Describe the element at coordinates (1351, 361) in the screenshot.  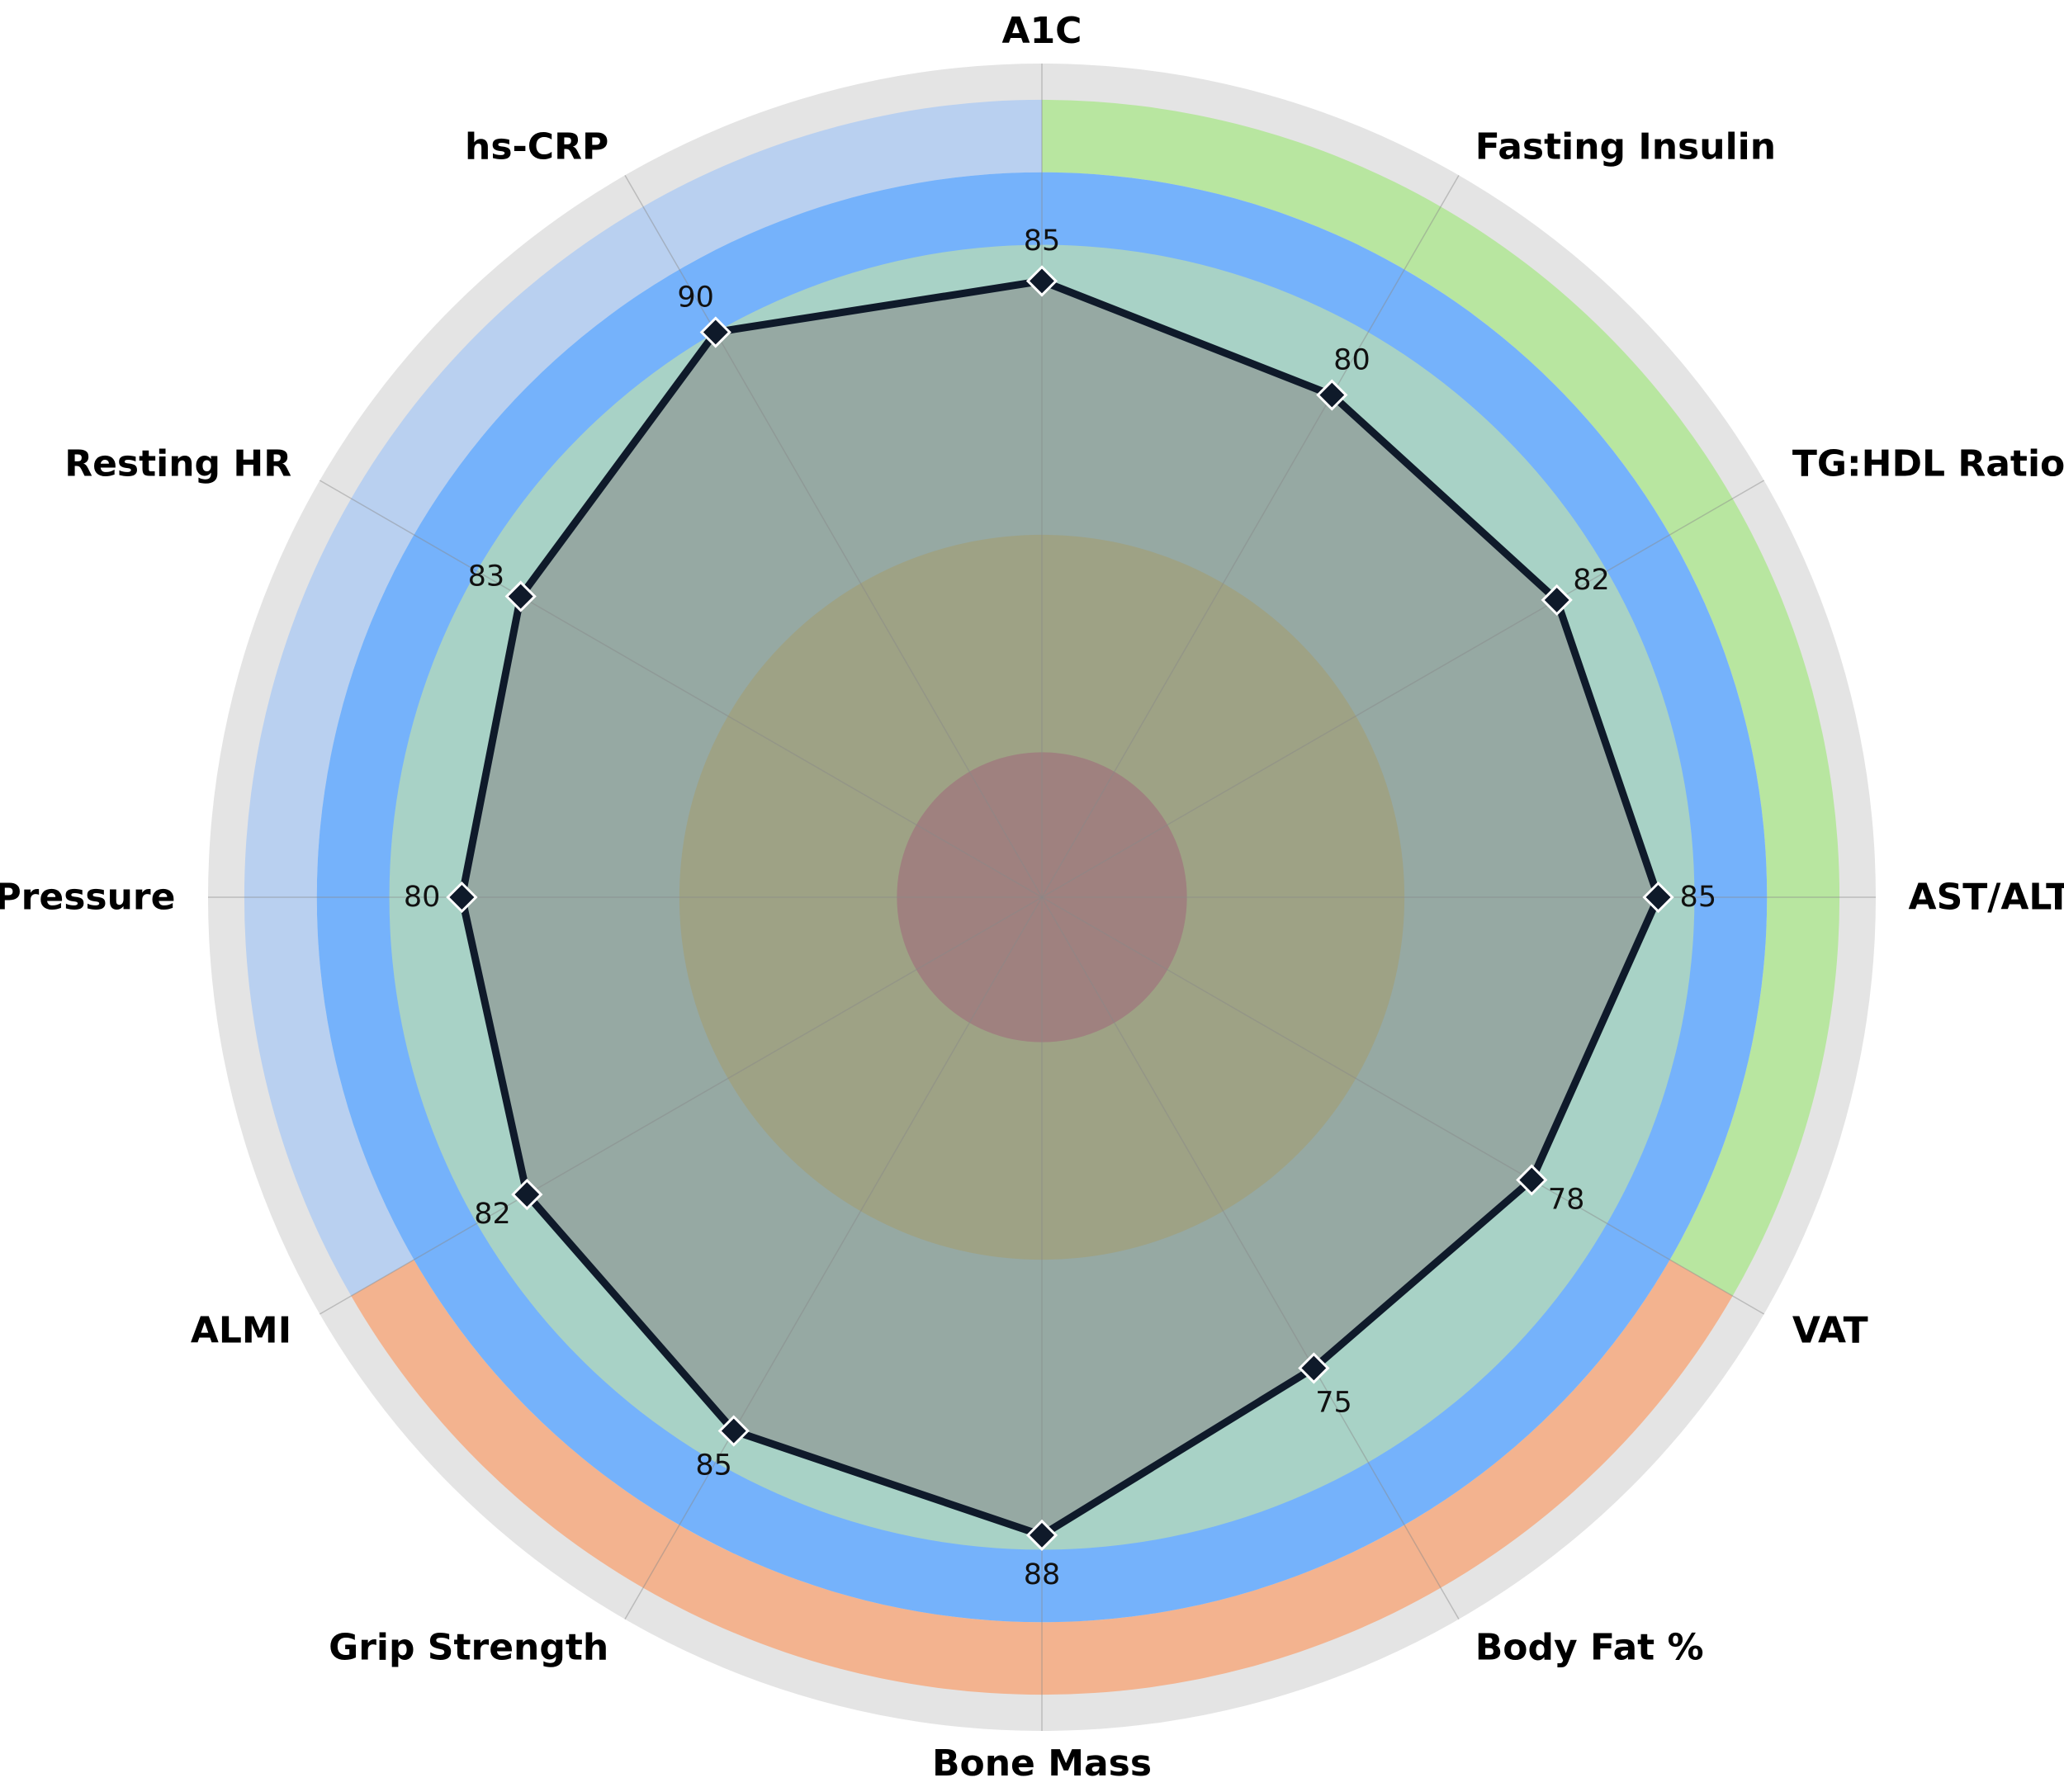
I see `value-label-fasting-insulin: 80` at that location.